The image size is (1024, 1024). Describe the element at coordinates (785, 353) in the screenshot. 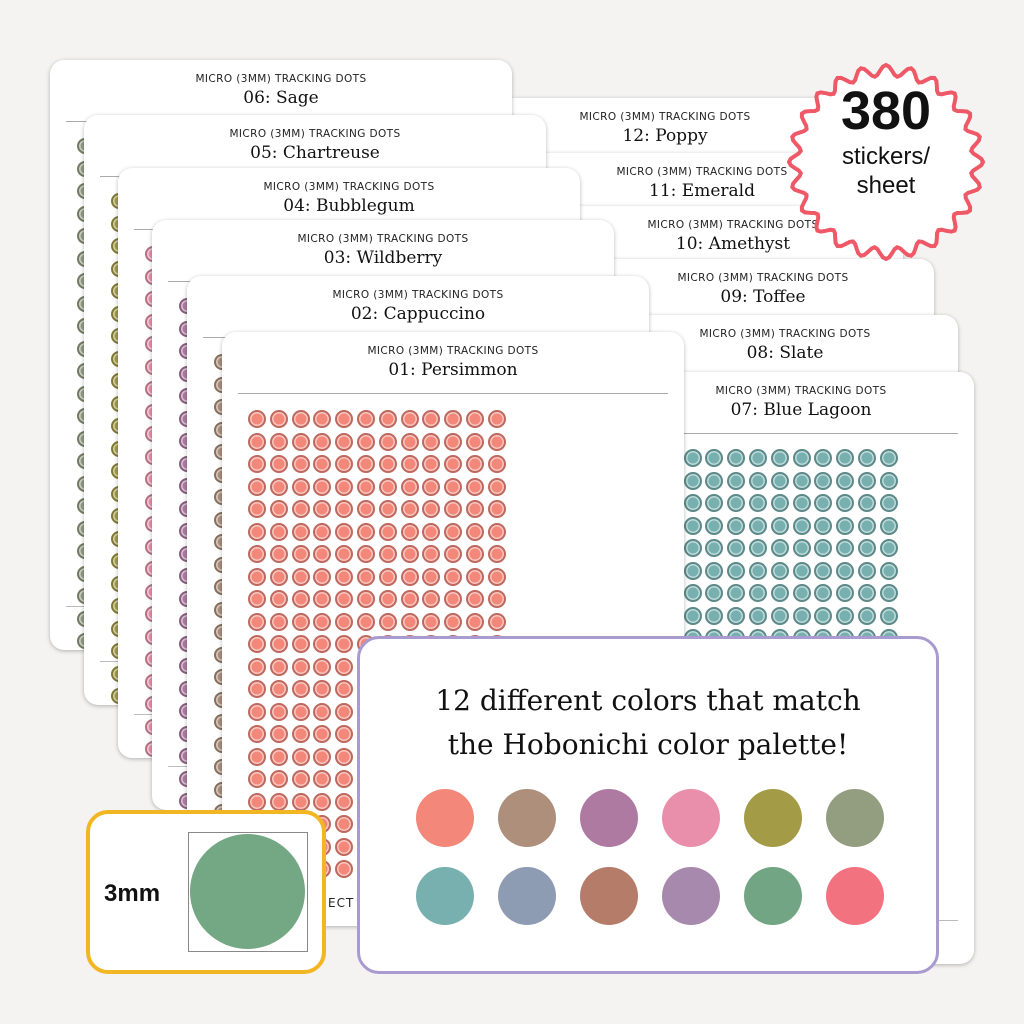

I see `sheet-title: 08: Slate` at that location.